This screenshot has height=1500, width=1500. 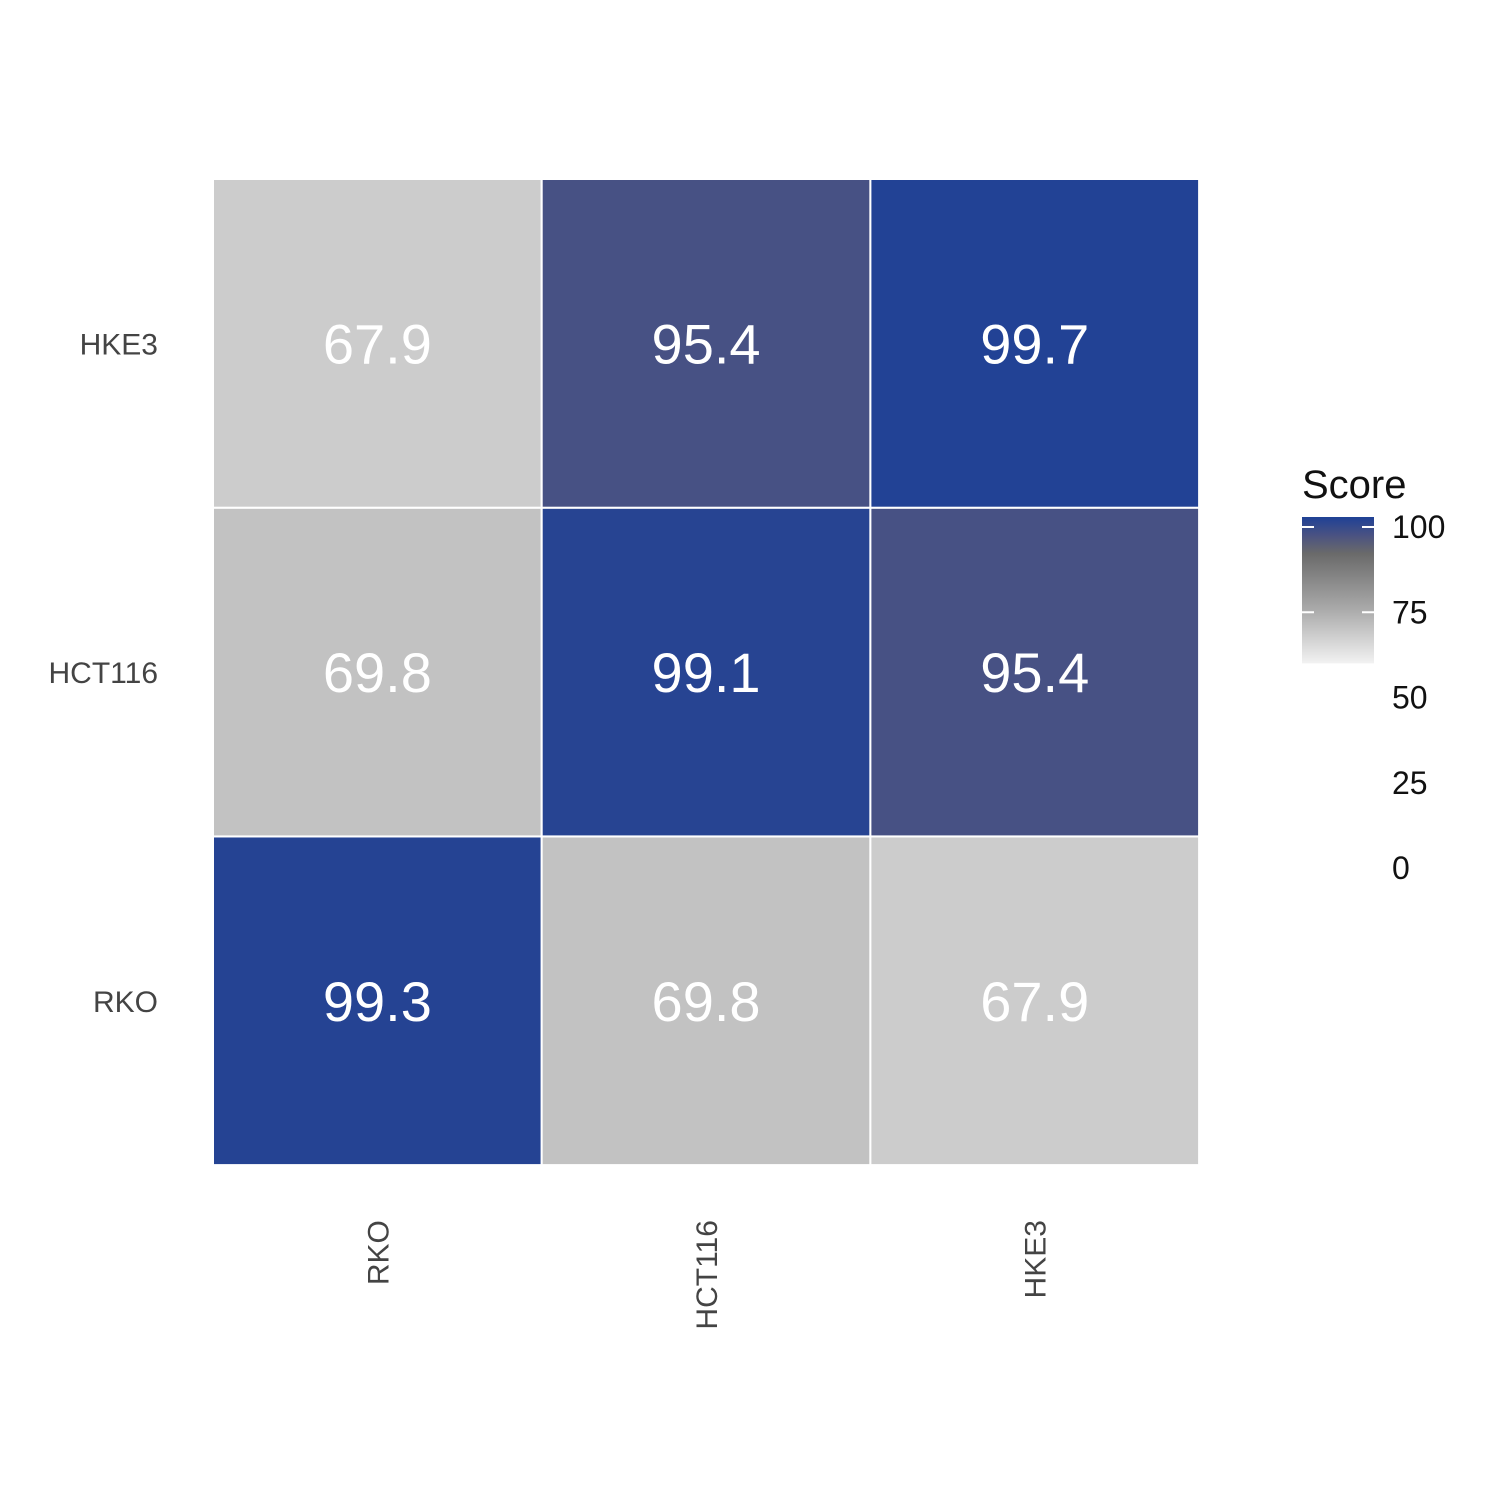 I want to click on y-tick-label: HCT116, so click(x=103, y=673).